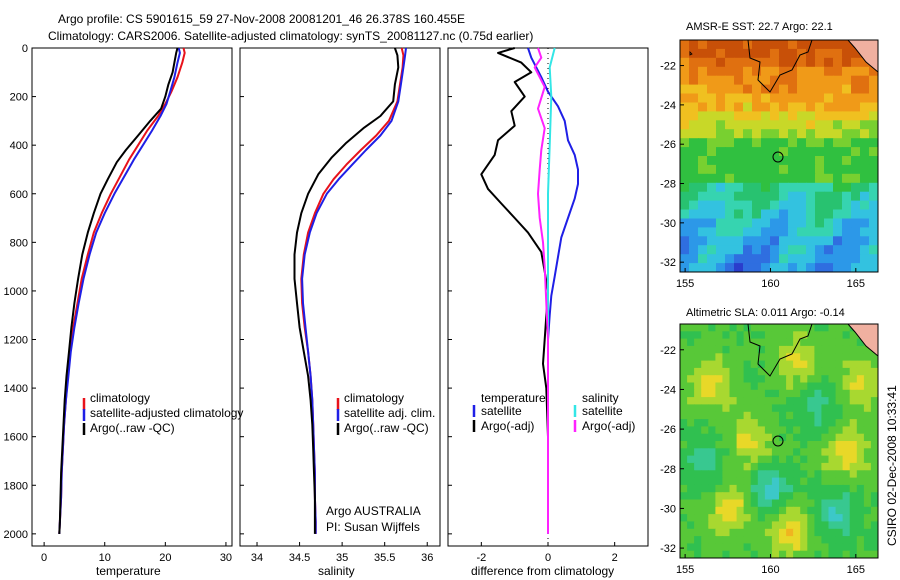 Image resolution: width=900 pixels, height=580 pixels. What do you see at coordinates (373, 511) in the screenshot?
I see `credit-line-1: Argo AUSTRALIA` at bounding box center [373, 511].